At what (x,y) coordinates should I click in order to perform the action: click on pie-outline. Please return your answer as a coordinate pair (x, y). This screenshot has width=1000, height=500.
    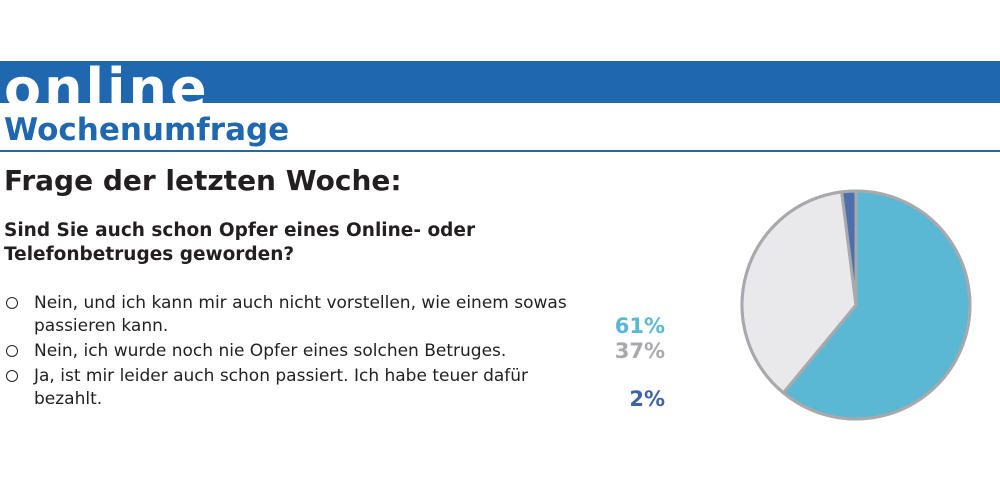
    Looking at the image, I should click on (856, 305).